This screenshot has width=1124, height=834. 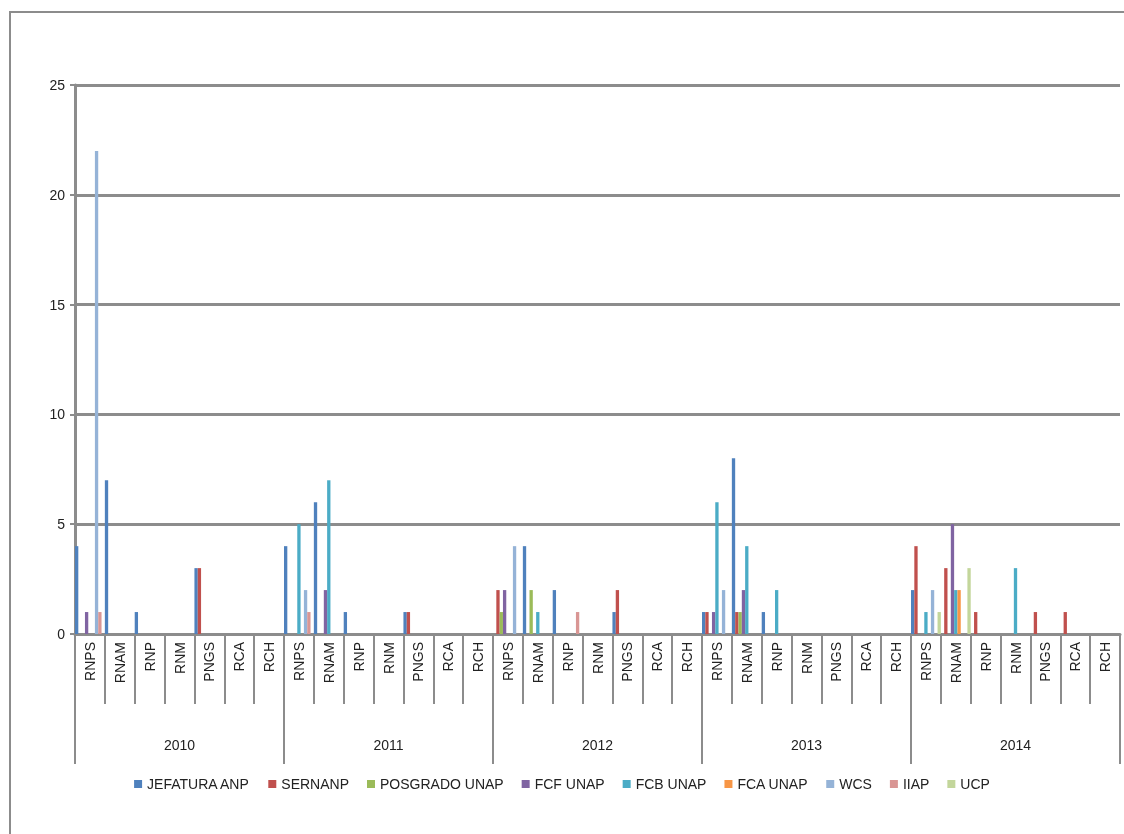 I want to click on legend-label: WCS, so click(x=855, y=784).